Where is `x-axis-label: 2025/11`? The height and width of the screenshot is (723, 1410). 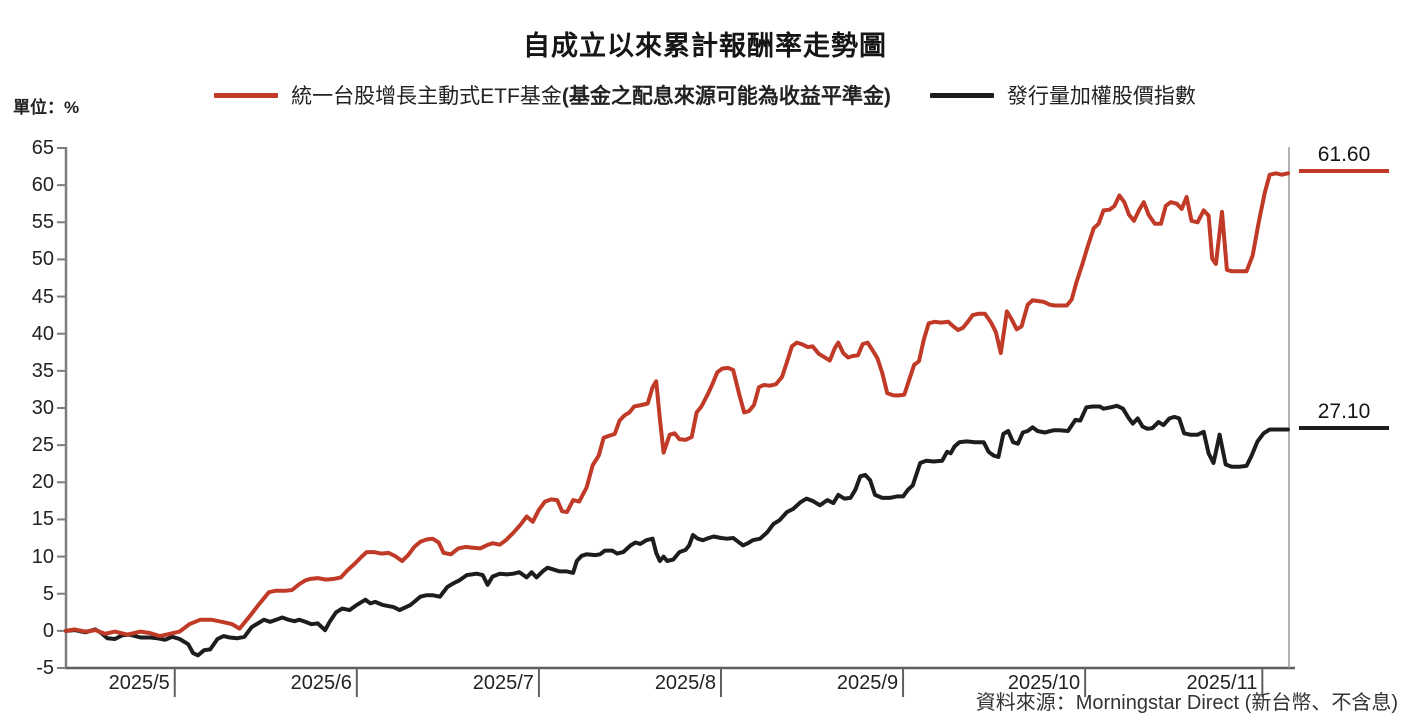
x-axis-label: 2025/11 is located at coordinates (1222, 683).